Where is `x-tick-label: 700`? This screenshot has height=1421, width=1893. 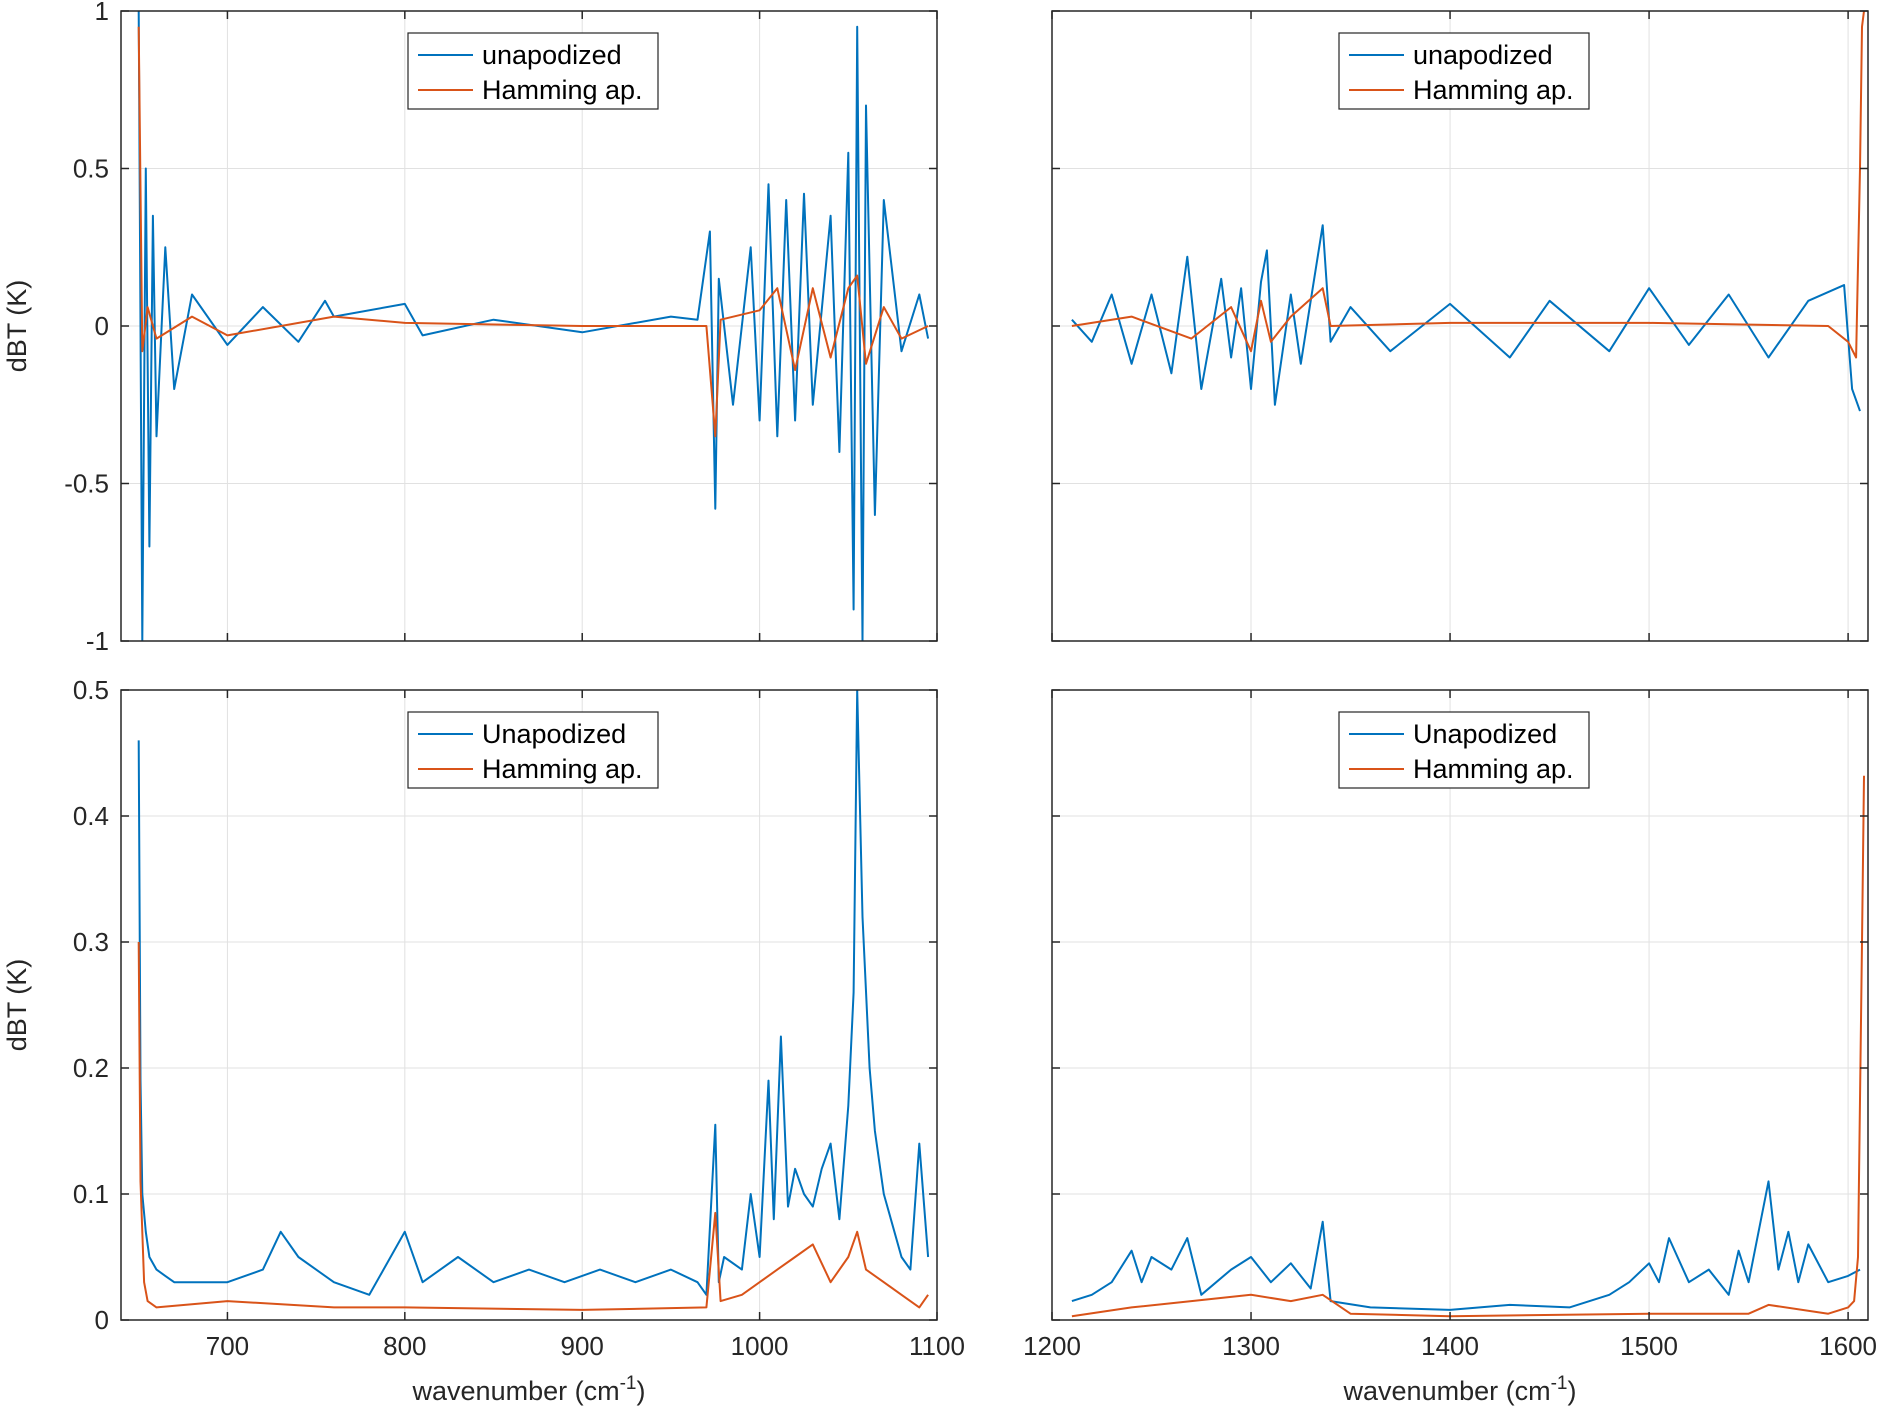
x-tick-label: 700 is located at coordinates (227, 1346).